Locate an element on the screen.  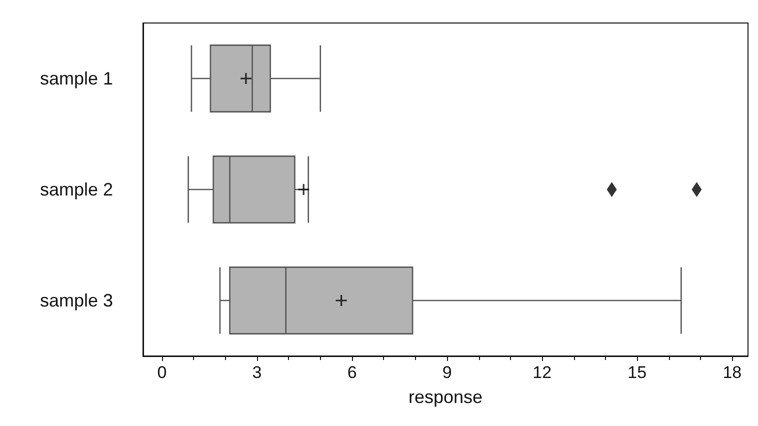
y-tick-label: sample 3 is located at coordinates (76, 300).